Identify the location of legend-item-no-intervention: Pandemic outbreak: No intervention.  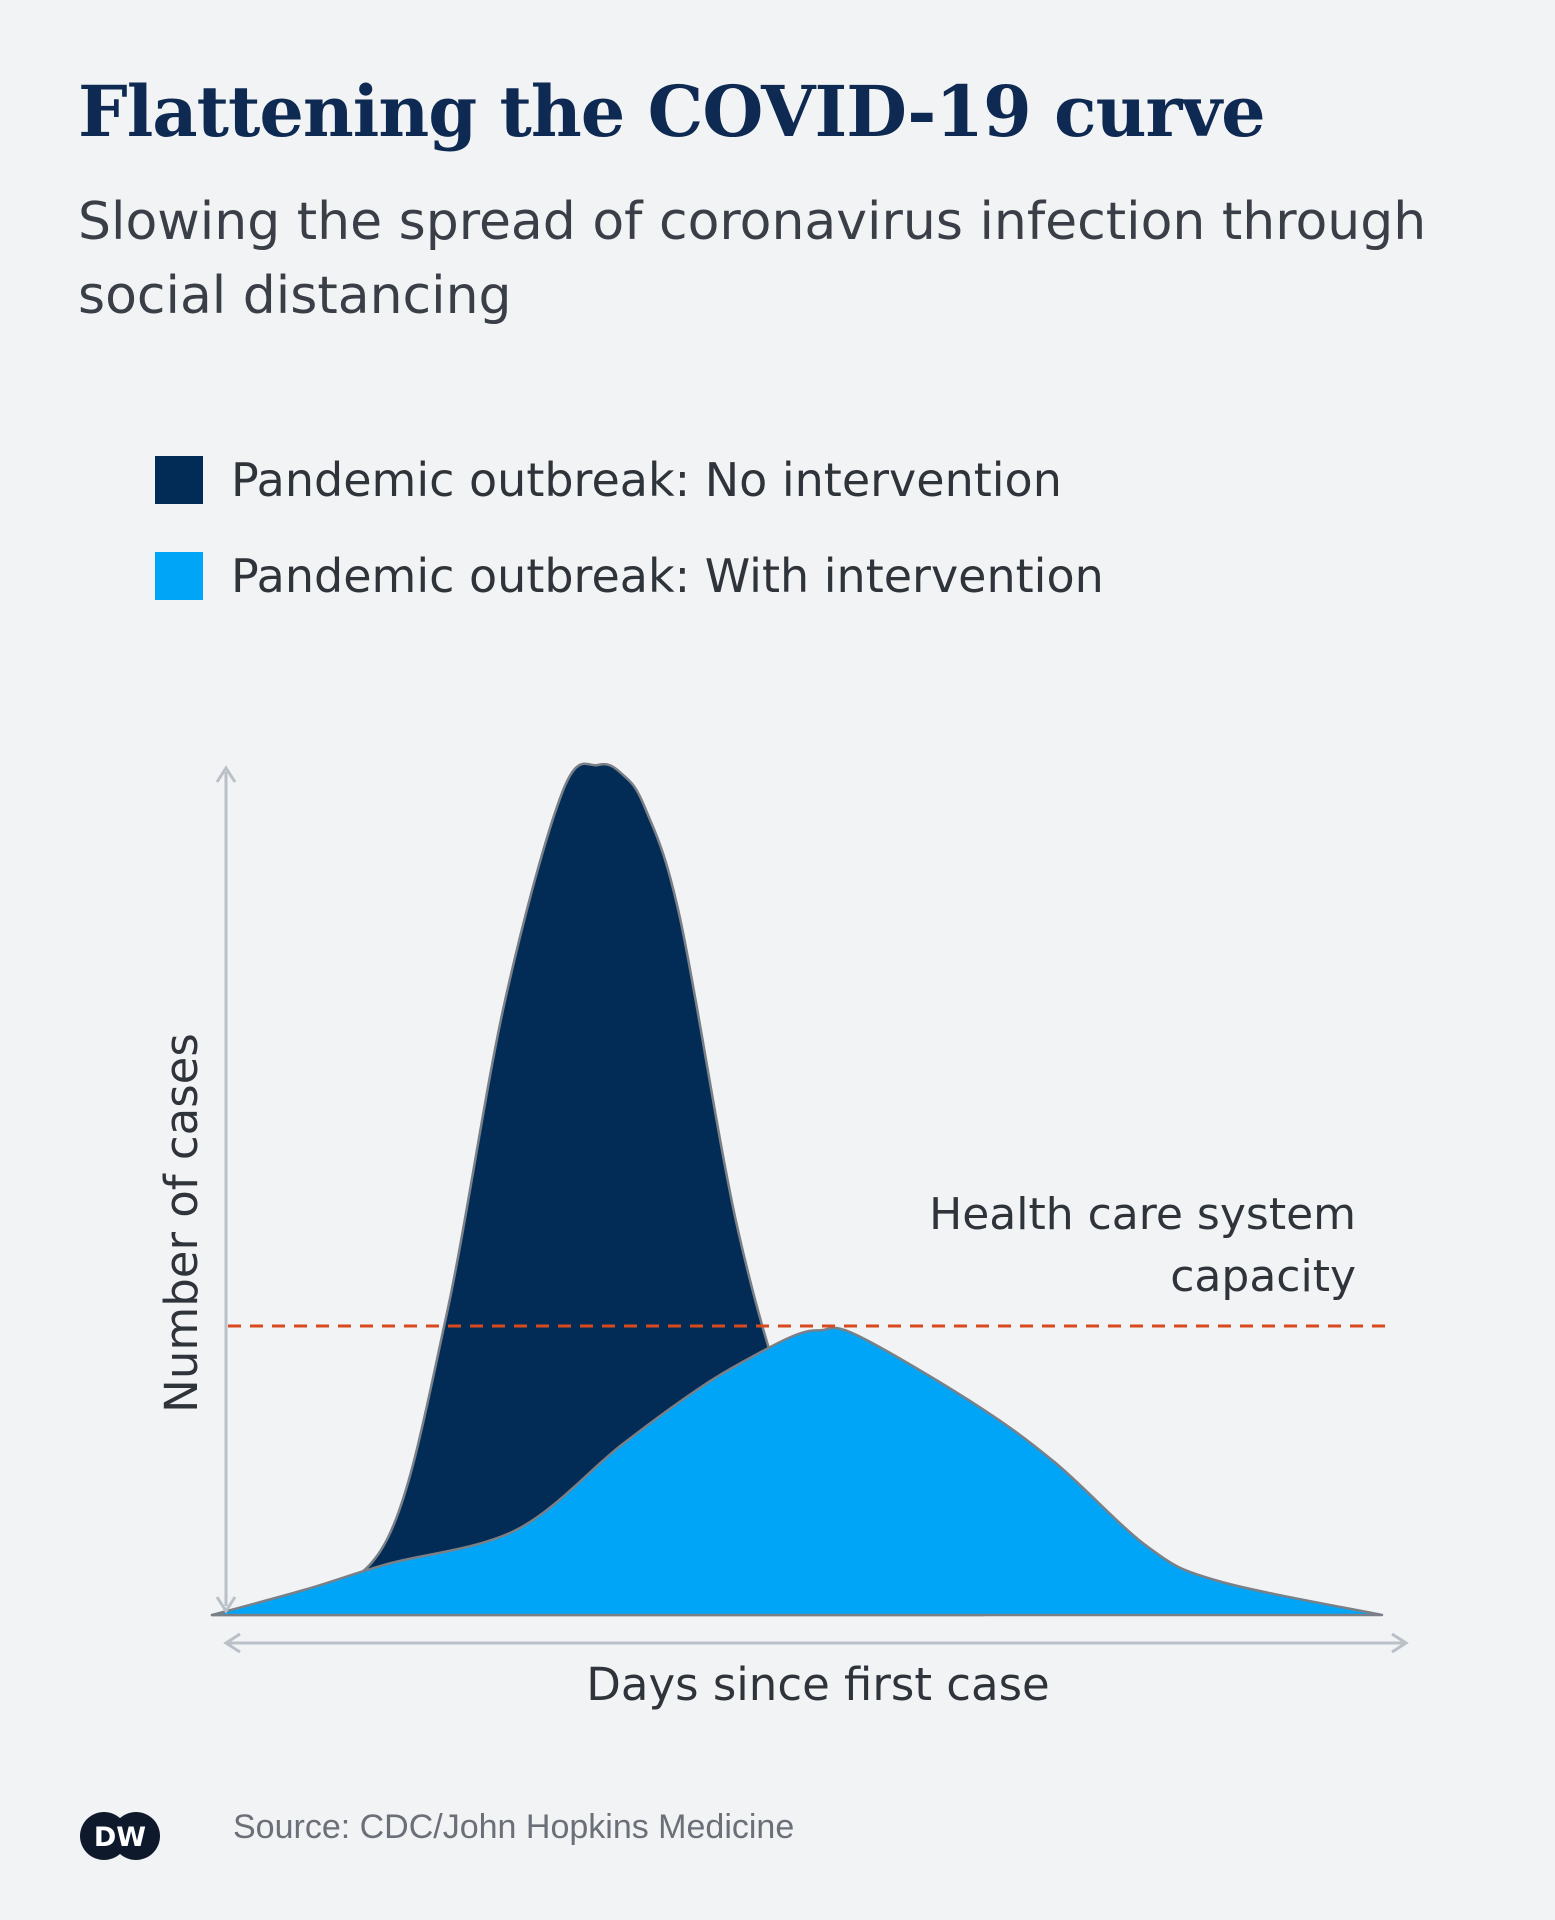
(629, 480).